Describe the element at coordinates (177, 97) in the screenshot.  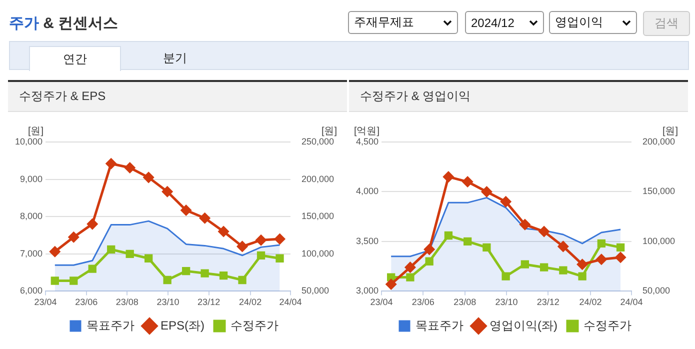
I see `chart-title: 수정주가 & EPS` at that location.